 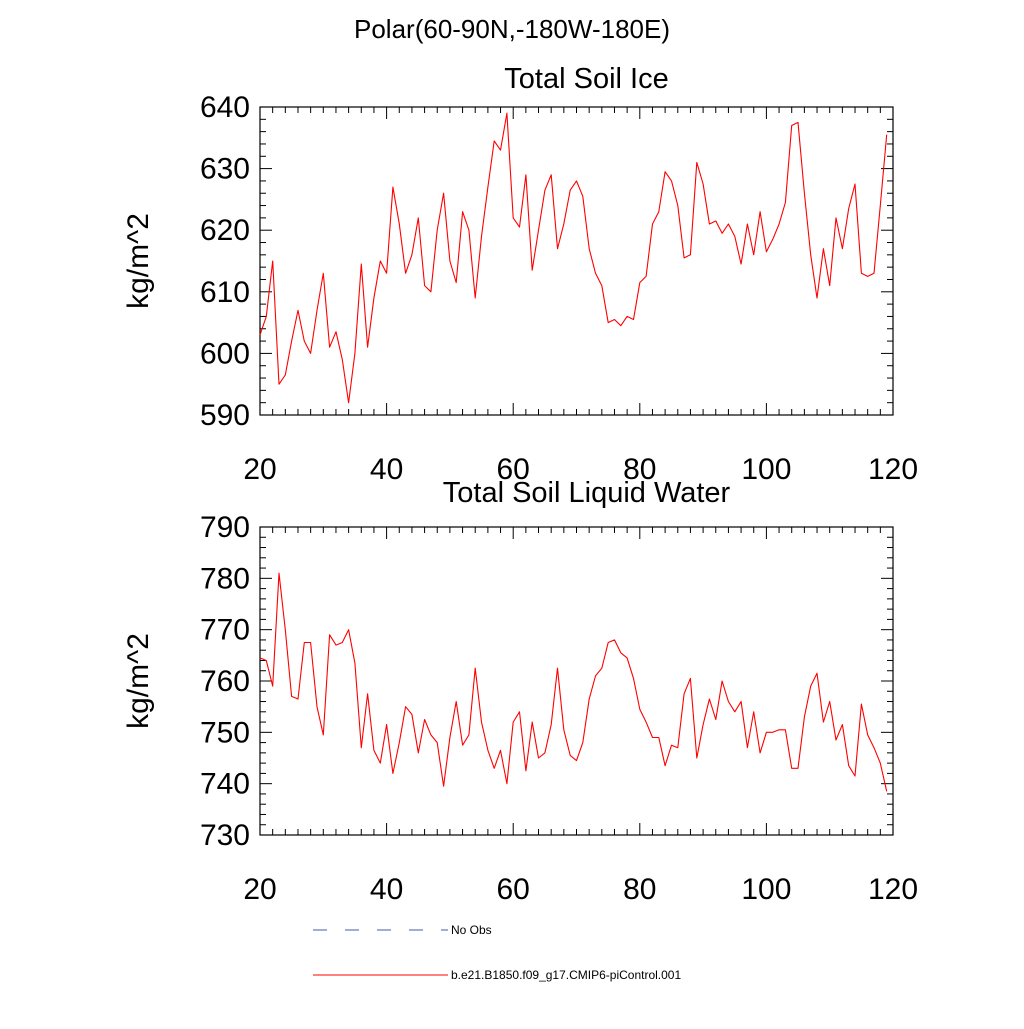 What do you see at coordinates (225, 527) in the screenshot?
I see `y-tick-label: 790` at bounding box center [225, 527].